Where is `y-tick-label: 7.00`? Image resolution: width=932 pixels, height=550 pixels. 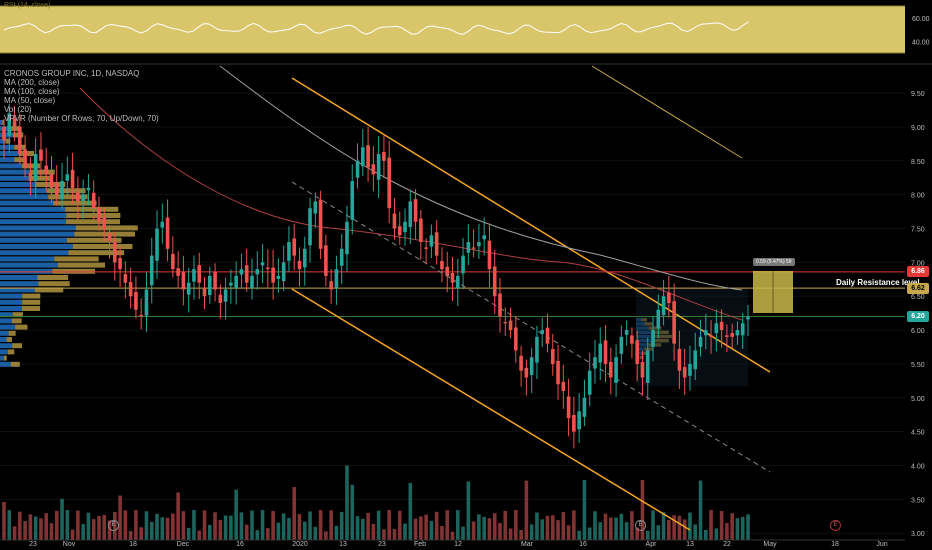 y-tick-label: 7.00 is located at coordinates (918, 263).